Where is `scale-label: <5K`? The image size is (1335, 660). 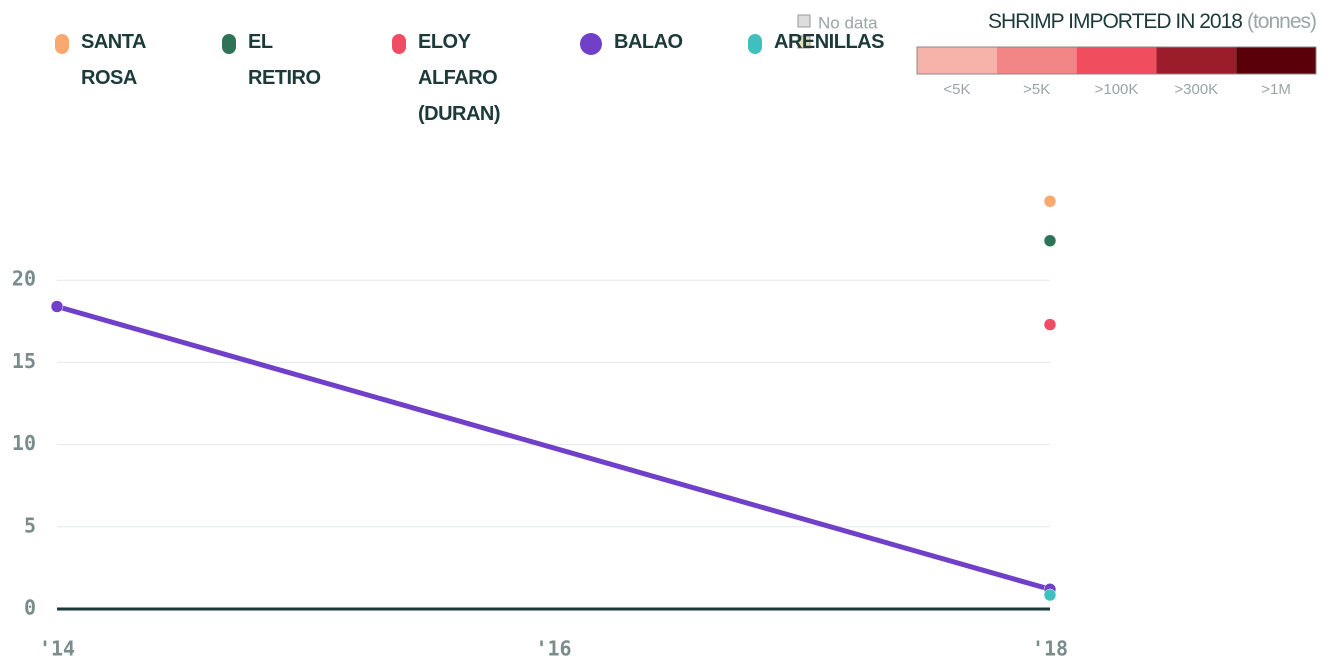
scale-label: <5K is located at coordinates (956, 89).